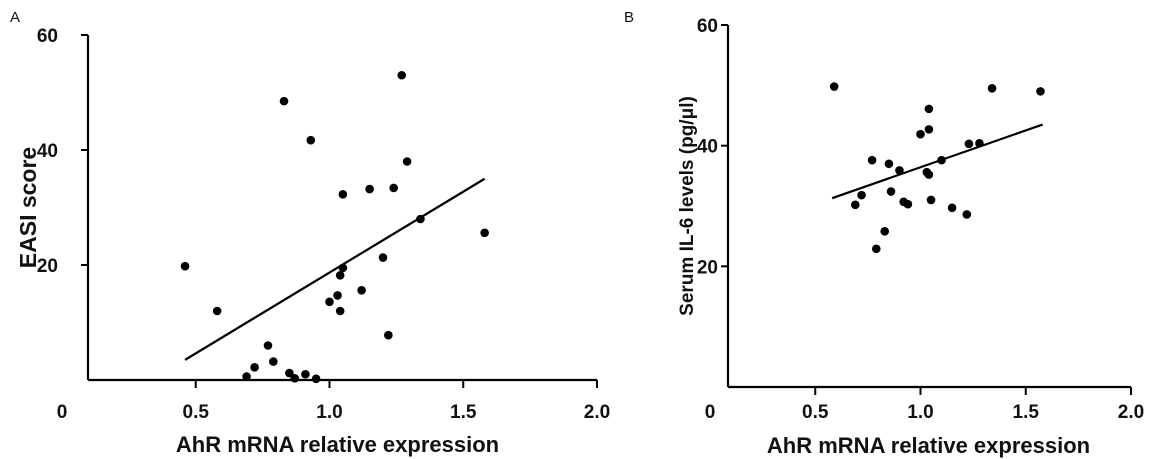 The height and width of the screenshot is (459, 1157). I want to click on y-axis-title: Serum IL-6 levels (pg/μl), so click(687, 206).